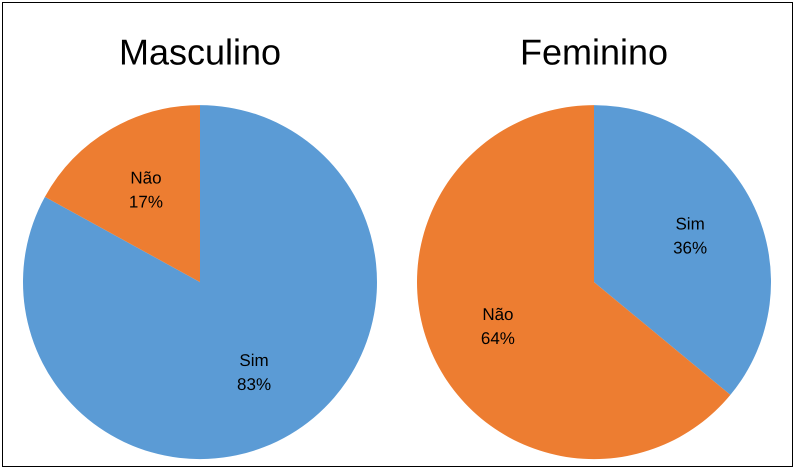  Describe the element at coordinates (594, 52) in the screenshot. I see `chart-title: Feminino` at that location.